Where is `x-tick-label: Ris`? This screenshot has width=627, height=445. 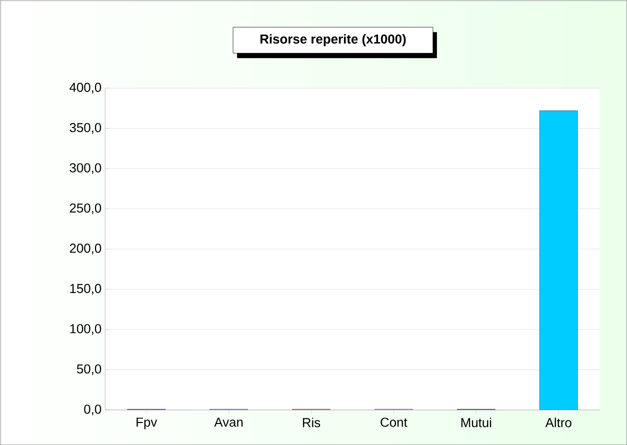 x-tick-label: Ris is located at coordinates (311, 423).